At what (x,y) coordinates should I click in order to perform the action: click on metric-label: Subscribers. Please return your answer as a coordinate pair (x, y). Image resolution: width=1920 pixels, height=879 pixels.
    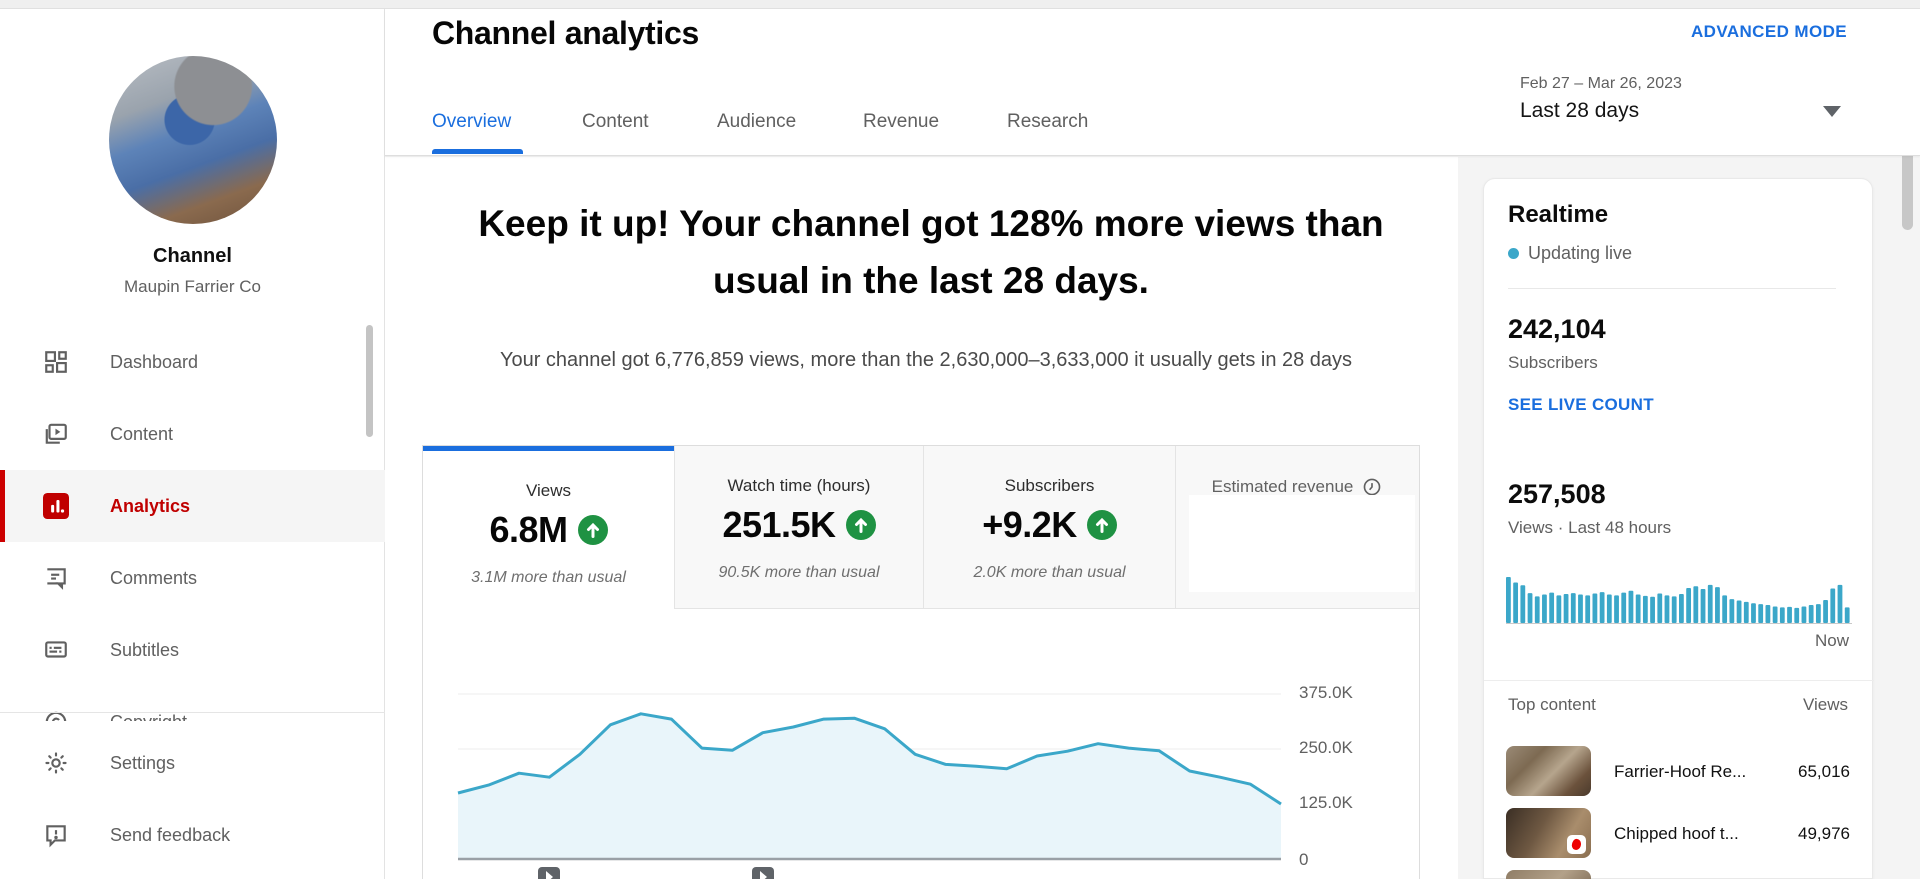
    Looking at the image, I should click on (1049, 485).